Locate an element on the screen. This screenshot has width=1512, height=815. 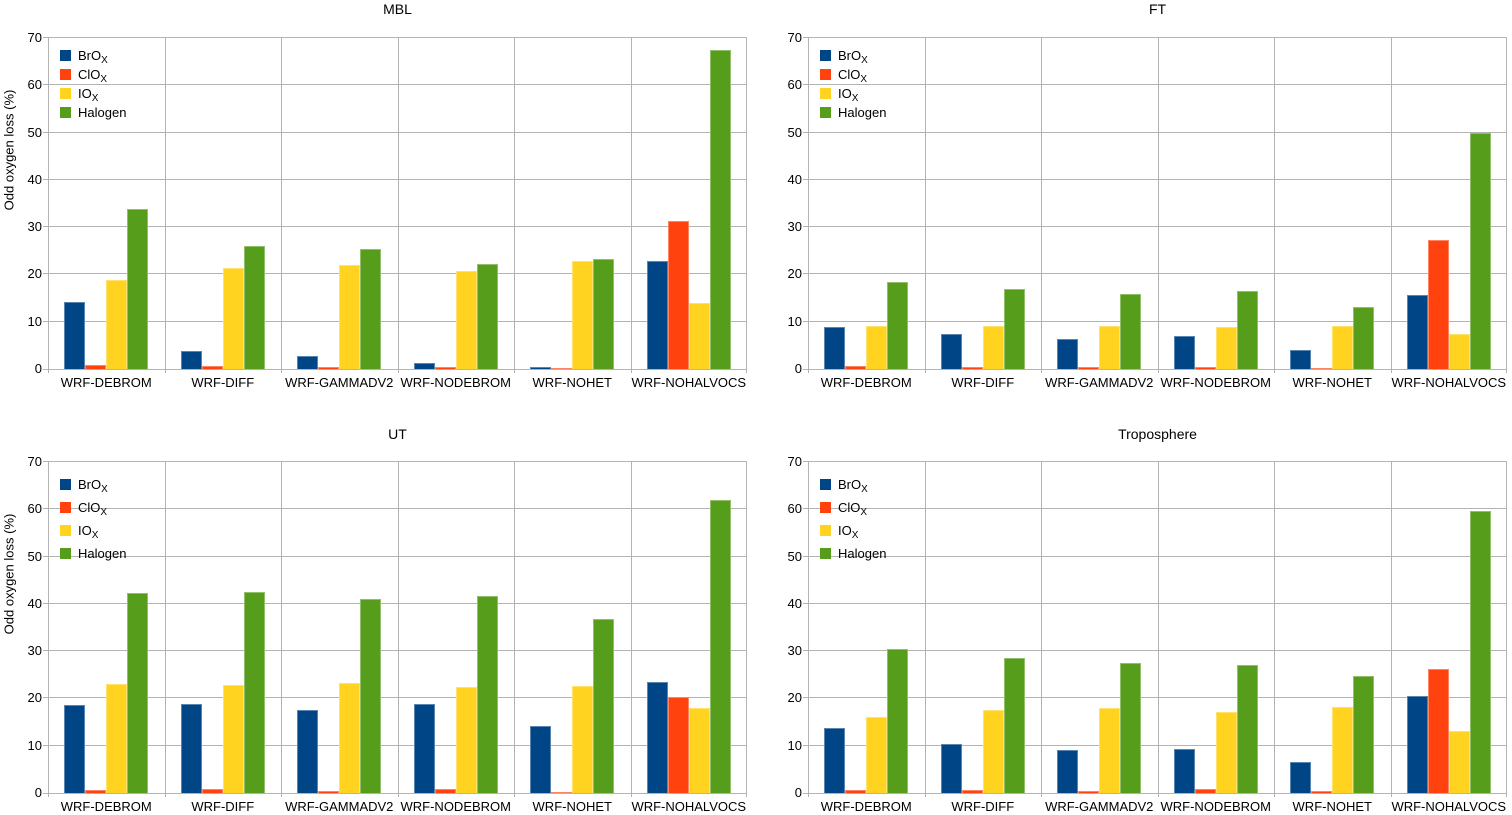
x-tick-label: WRF-NODEBROM is located at coordinates (1216, 382).